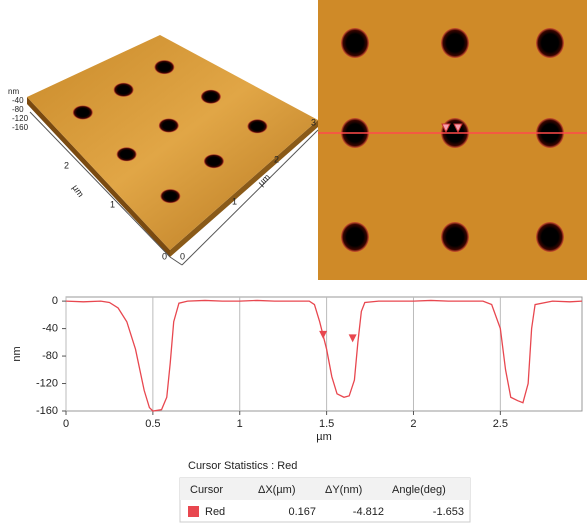 Image resolution: width=587 pixels, height=529 pixels. Describe the element at coordinates (18, 100) in the screenshot. I see `z-tick-label: -40` at that location.